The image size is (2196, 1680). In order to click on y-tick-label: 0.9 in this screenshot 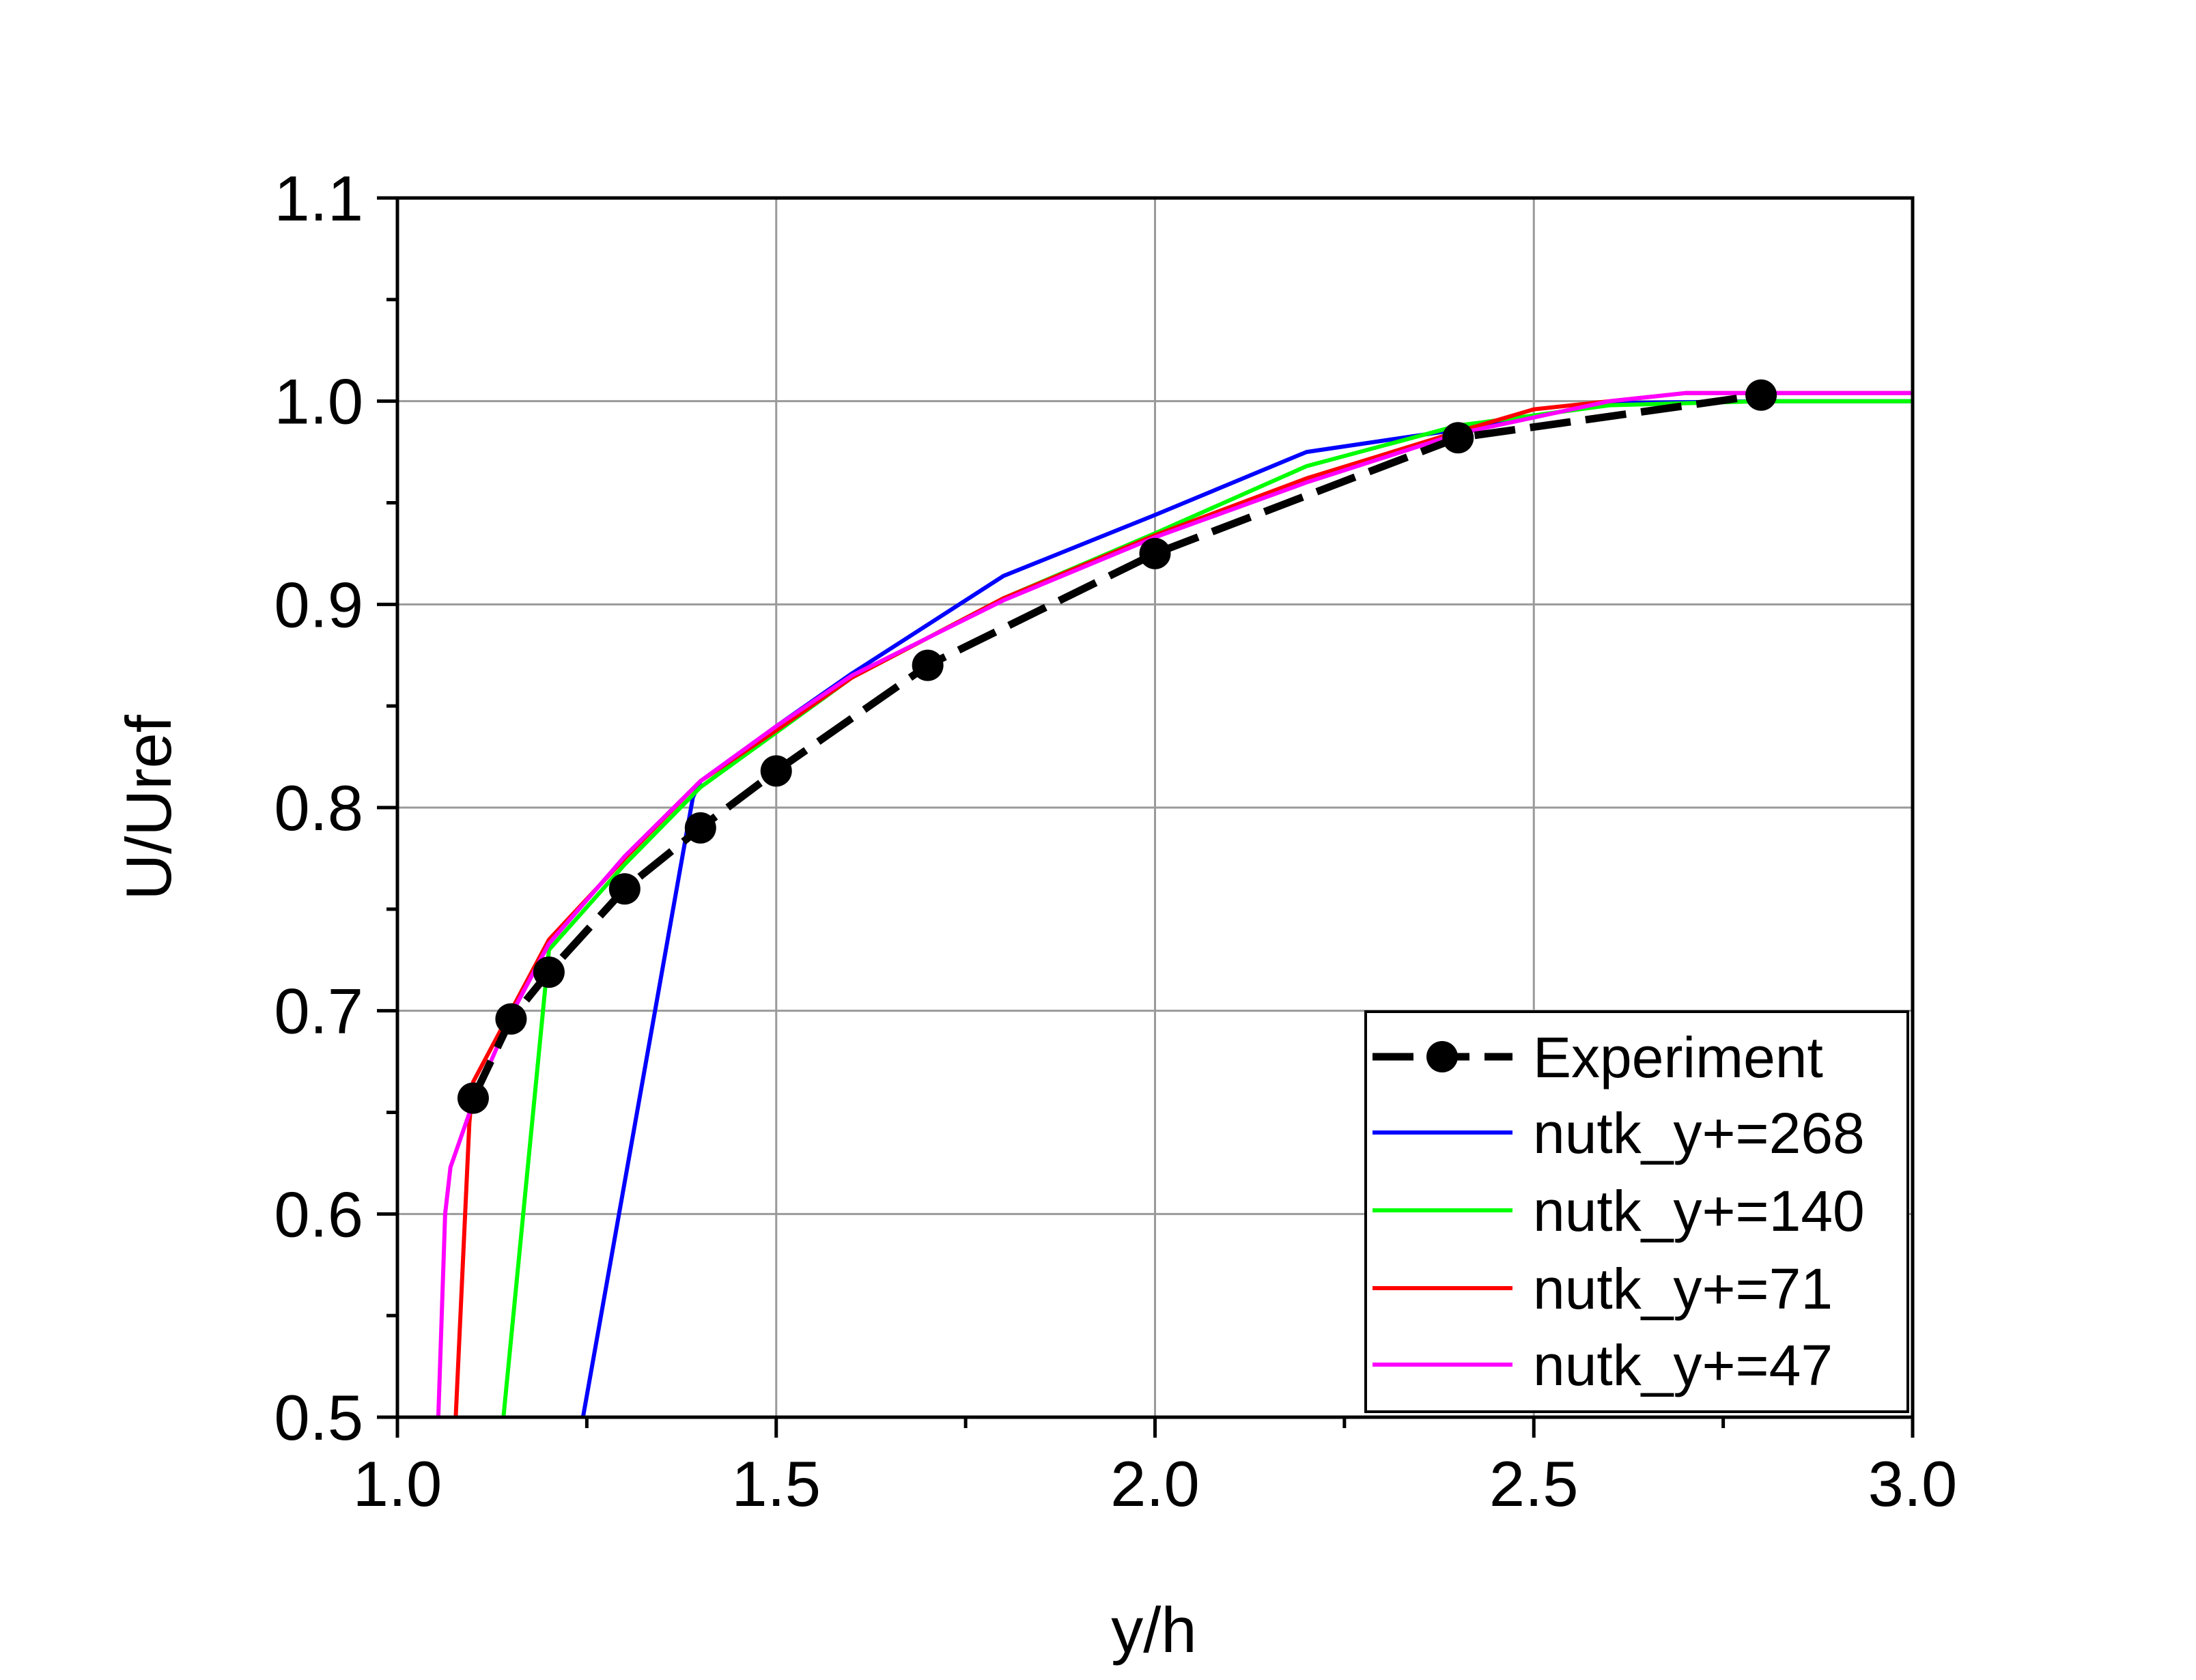, I will do `click(318, 604)`.